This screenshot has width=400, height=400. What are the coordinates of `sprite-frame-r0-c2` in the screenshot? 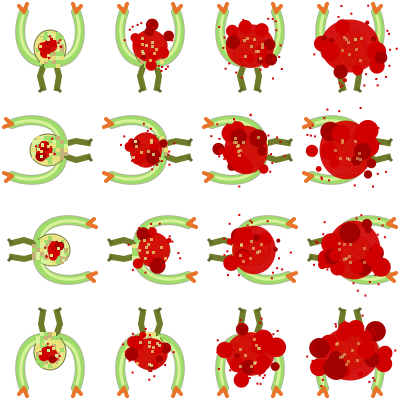 It's located at (250, 48).